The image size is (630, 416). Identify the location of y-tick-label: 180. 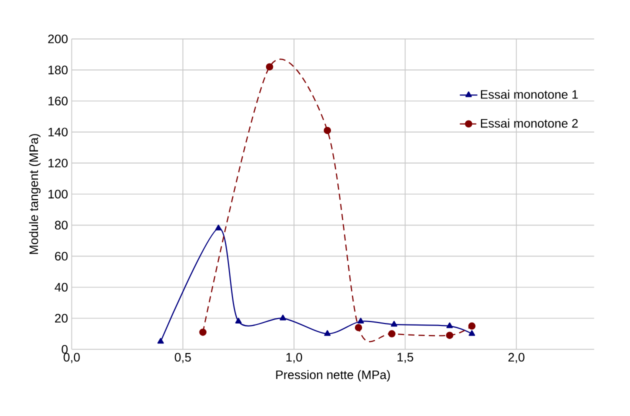
(58, 70).